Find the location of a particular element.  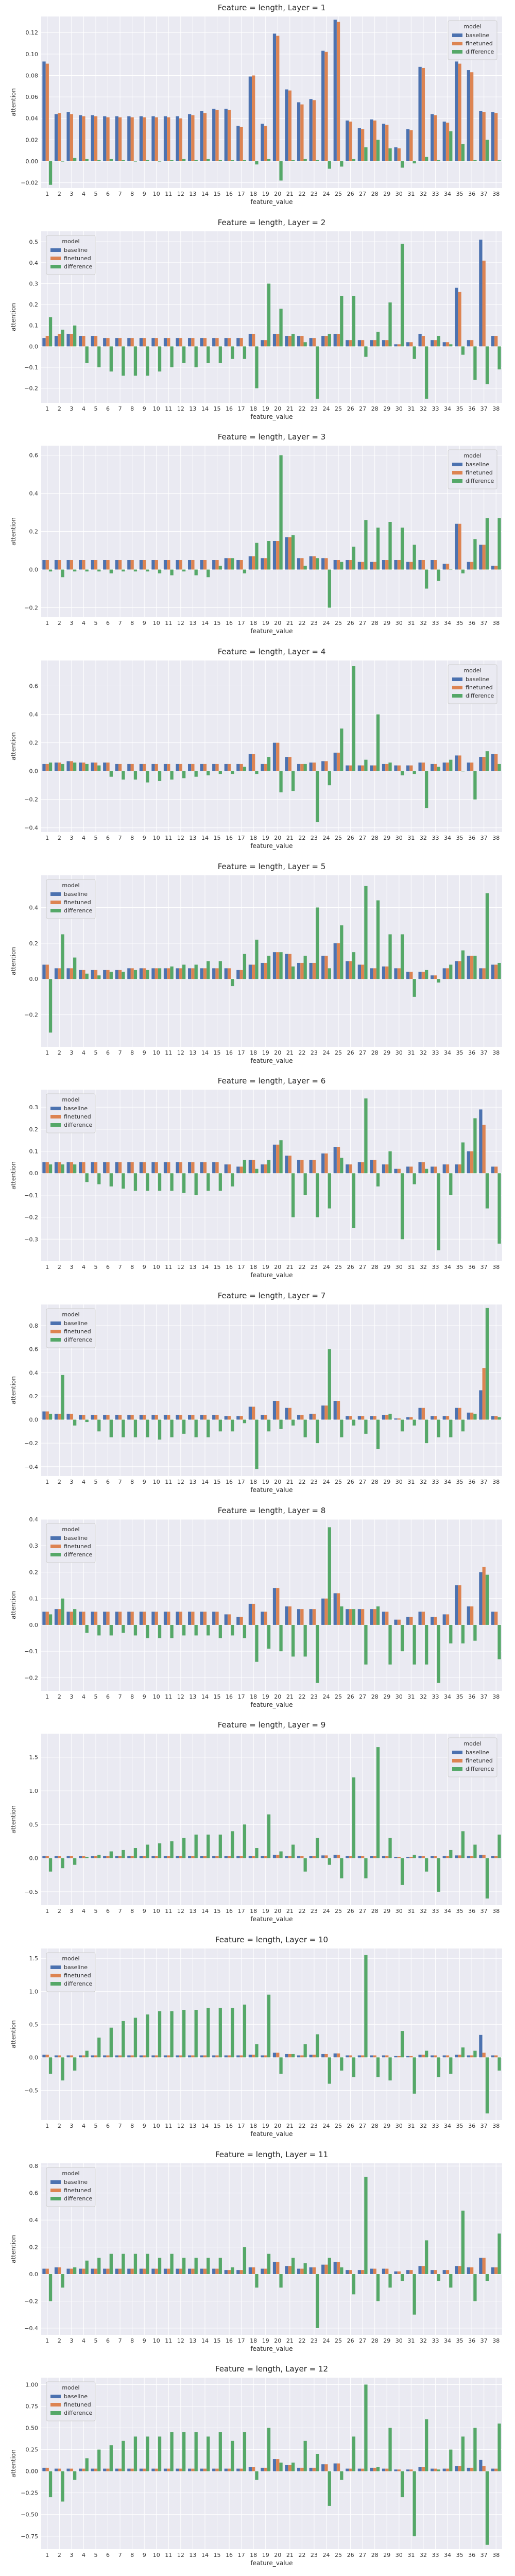

xtick-label: 27 is located at coordinates (362, 1697).